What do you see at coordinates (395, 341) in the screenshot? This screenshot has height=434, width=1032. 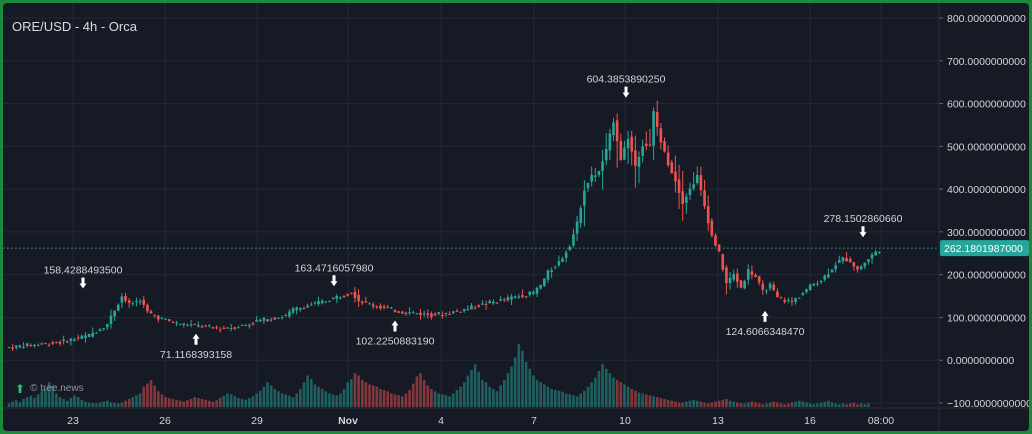 I see `annotation-label: 102.2250883190` at bounding box center [395, 341].